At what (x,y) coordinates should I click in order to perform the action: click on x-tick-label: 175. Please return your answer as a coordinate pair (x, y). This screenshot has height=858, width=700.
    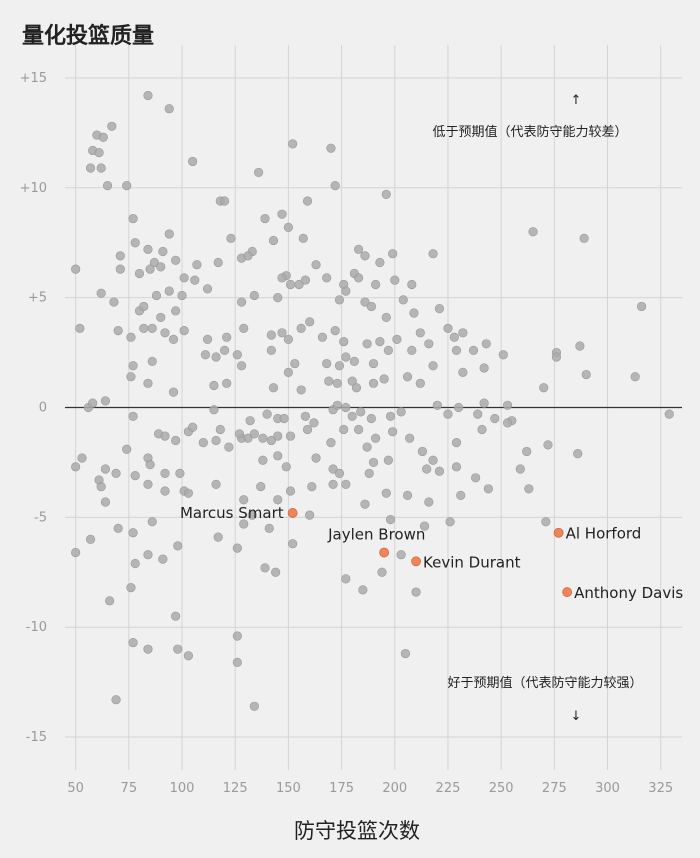
    Looking at the image, I should click on (341, 788).